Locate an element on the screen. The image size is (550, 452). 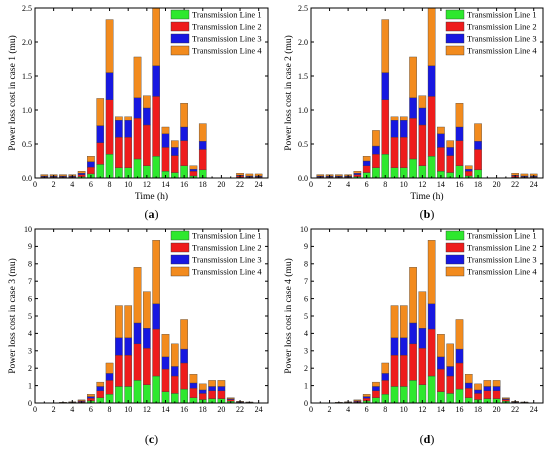
panel-label: (c) is located at coordinates (151, 439).